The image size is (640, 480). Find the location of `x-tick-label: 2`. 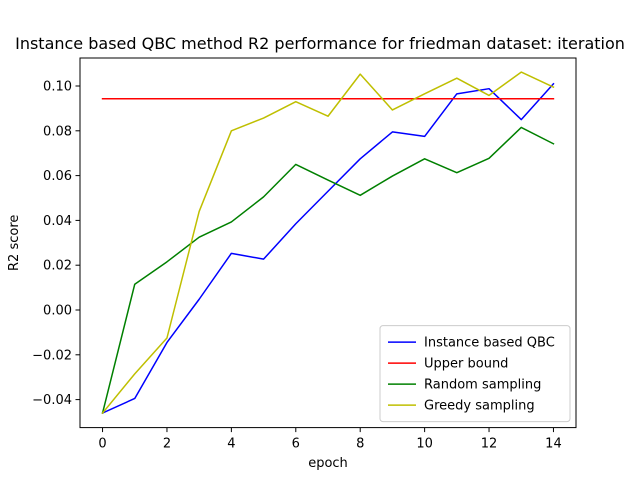

x-tick-label: 2 is located at coordinates (167, 444).